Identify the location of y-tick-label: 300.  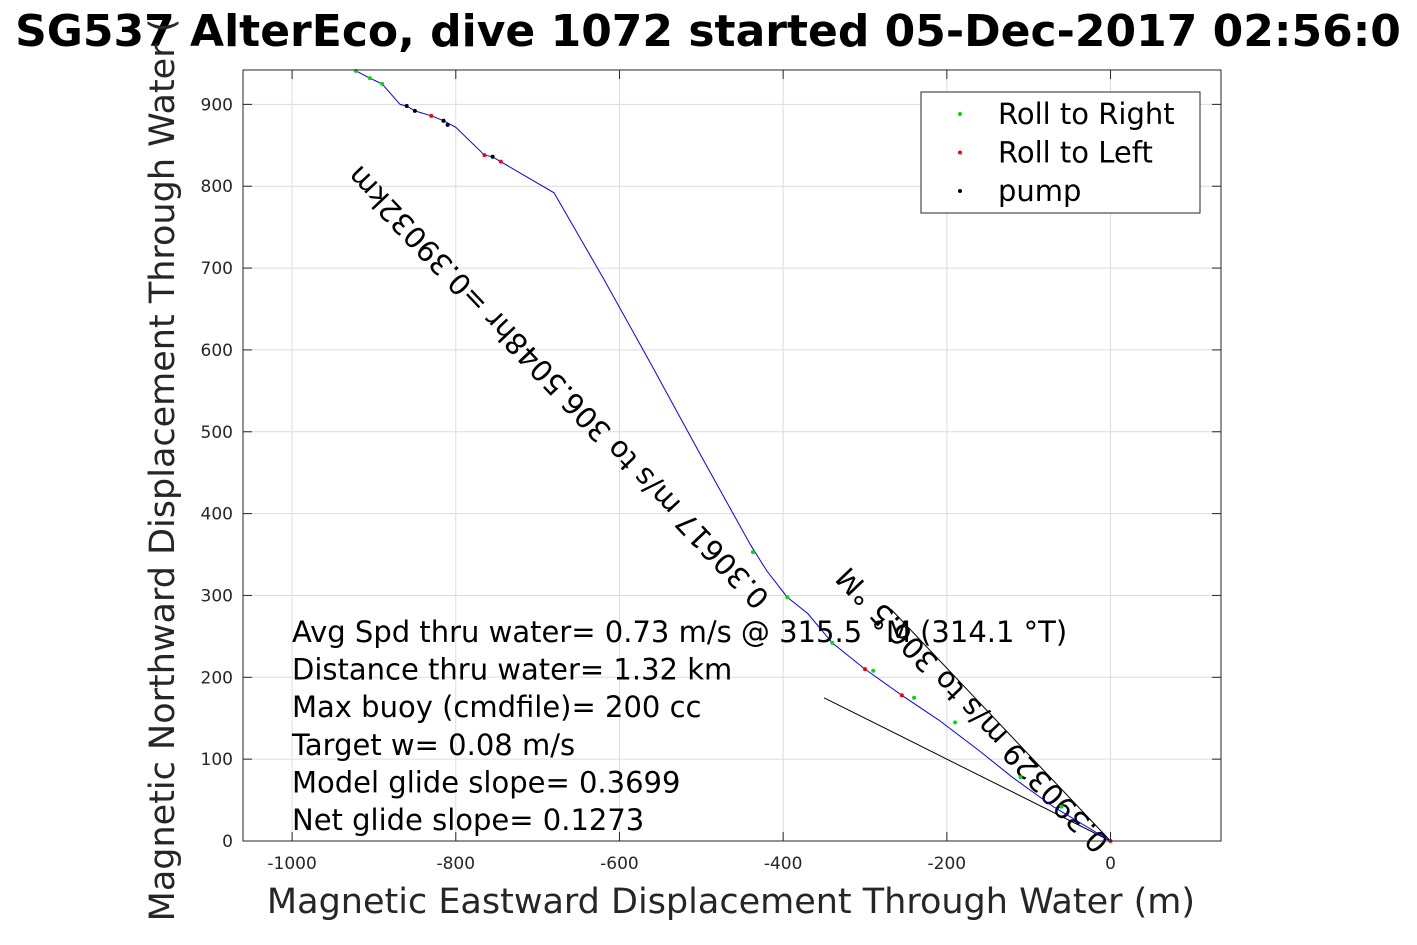
(217, 596).